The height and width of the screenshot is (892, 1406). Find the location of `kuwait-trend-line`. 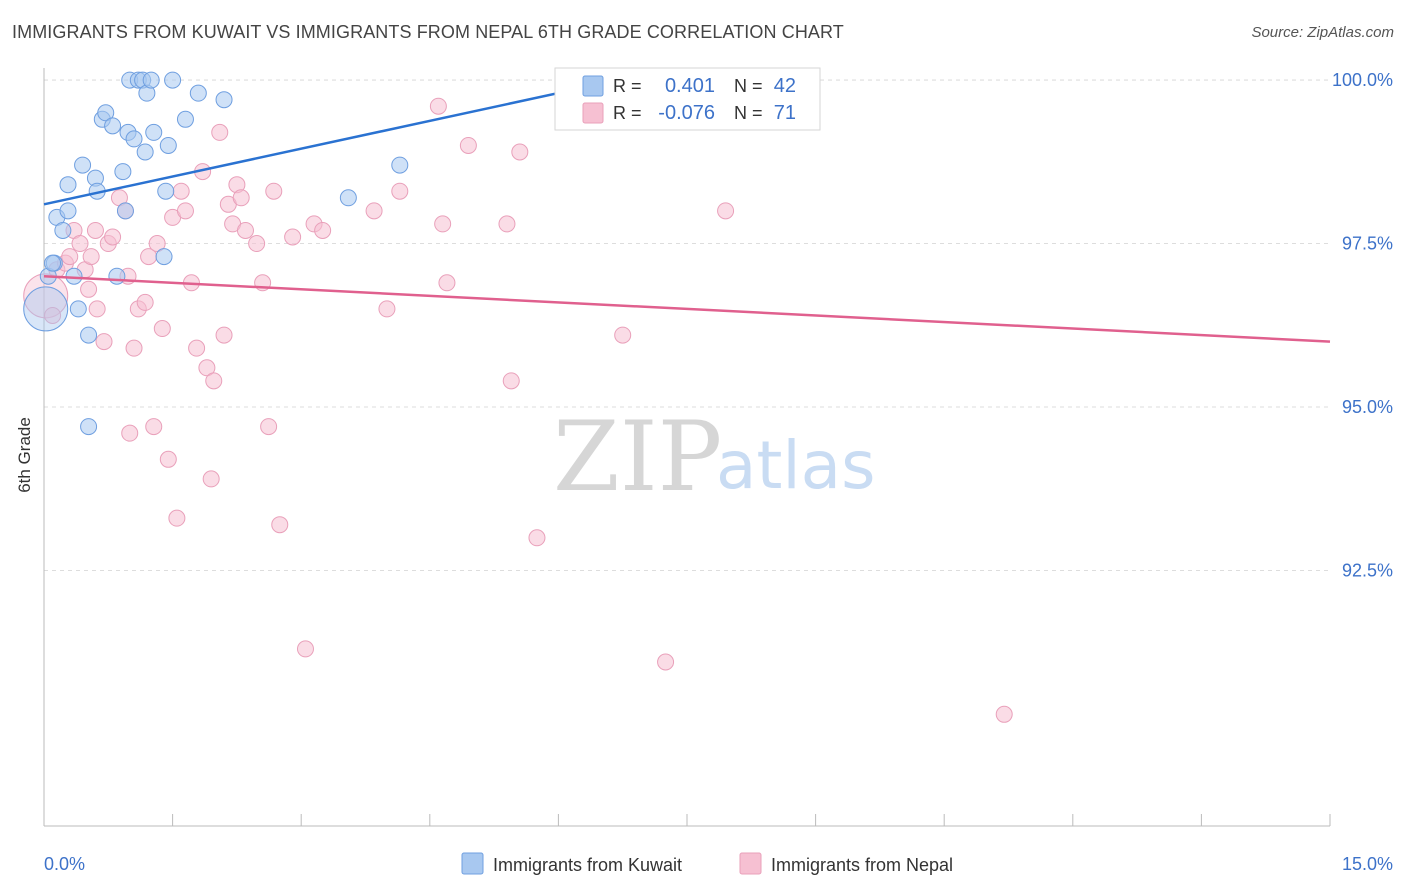

kuwait-trend-line is located at coordinates (331, 142).